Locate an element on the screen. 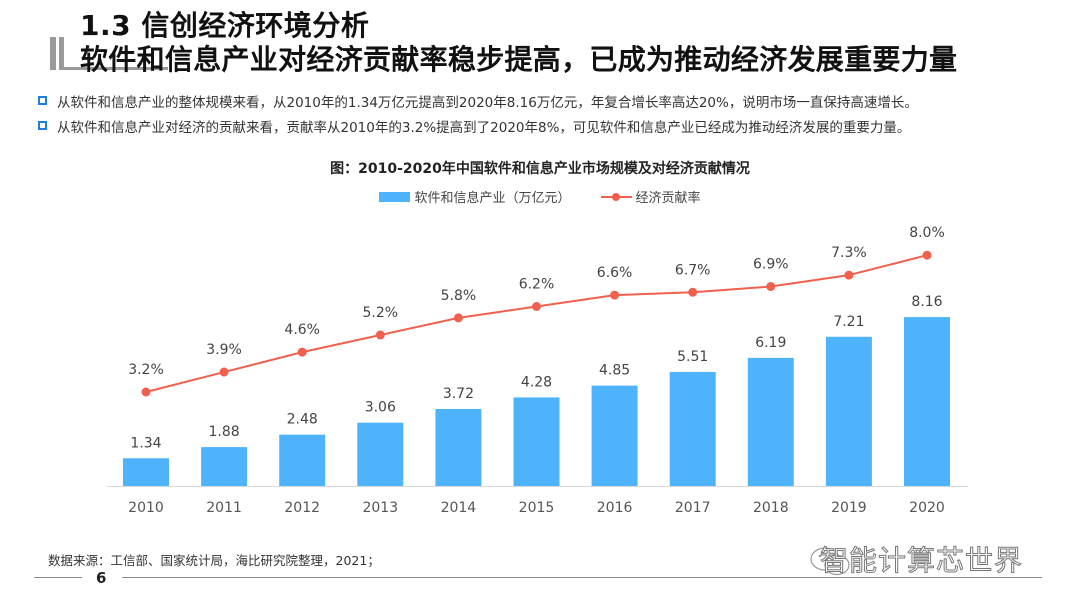  legend-label-line: 经济贡献率 is located at coordinates (668, 198).